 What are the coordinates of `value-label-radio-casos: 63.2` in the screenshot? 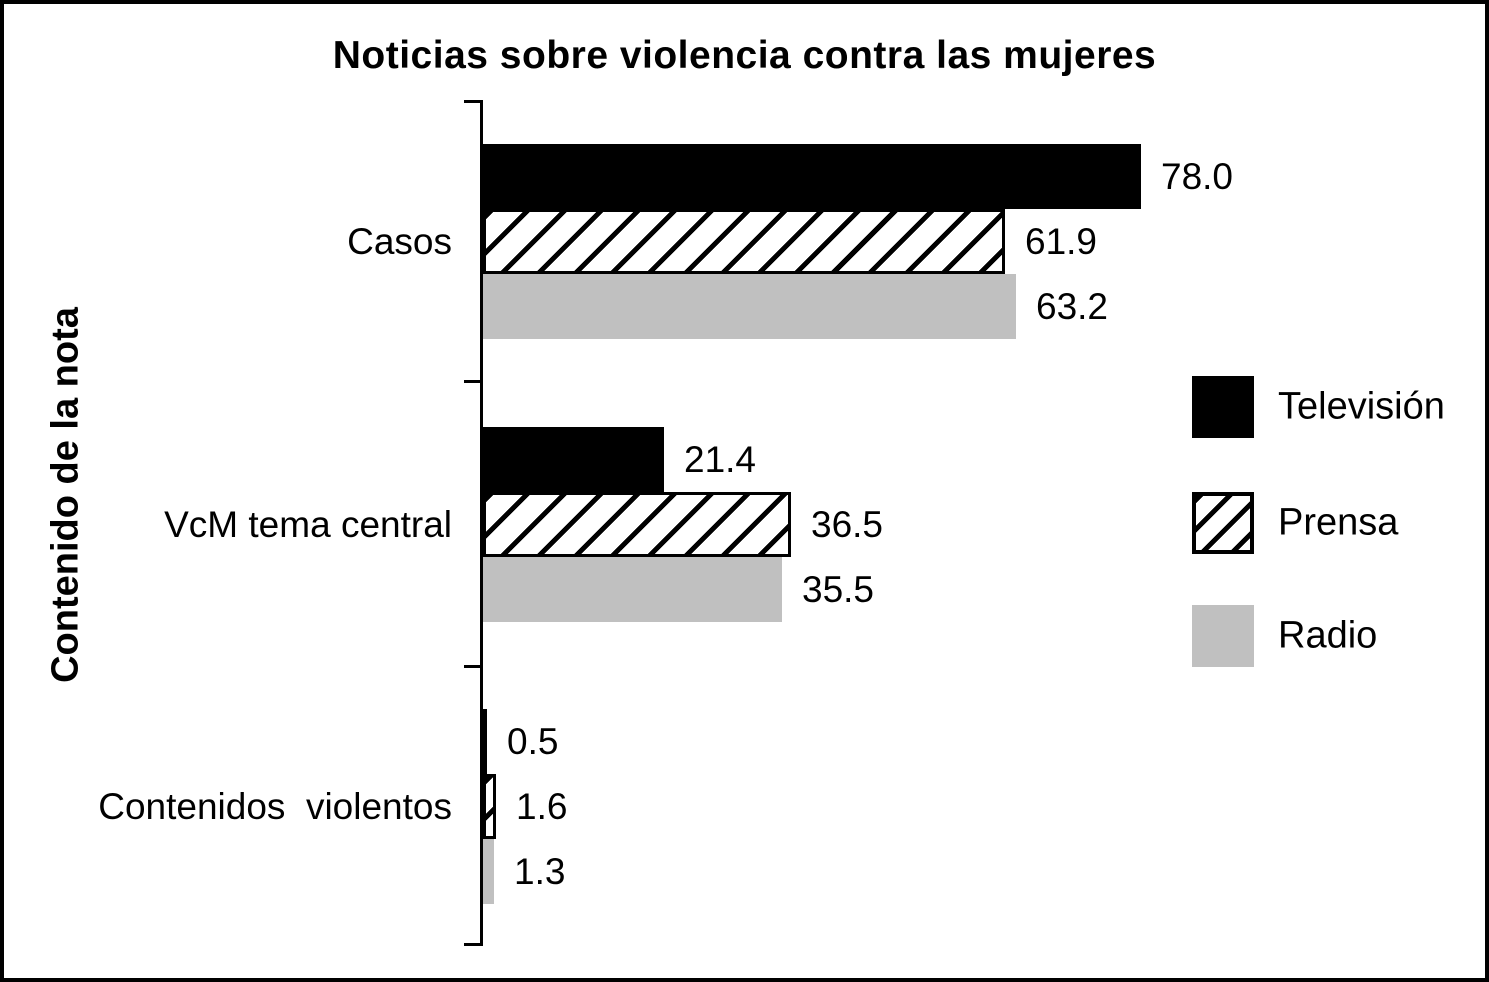 It's located at (1072, 306).